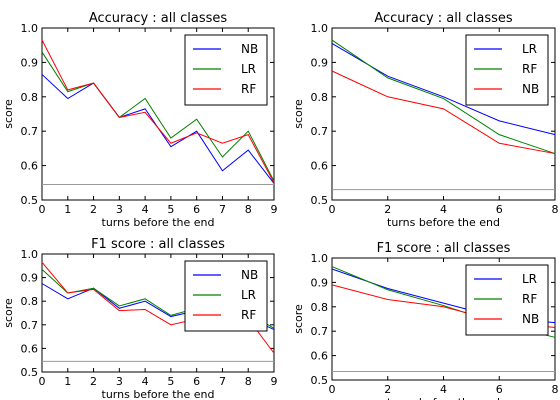 The width and height of the screenshot is (560, 400). I want to click on series-line-rf, so click(443, 97).